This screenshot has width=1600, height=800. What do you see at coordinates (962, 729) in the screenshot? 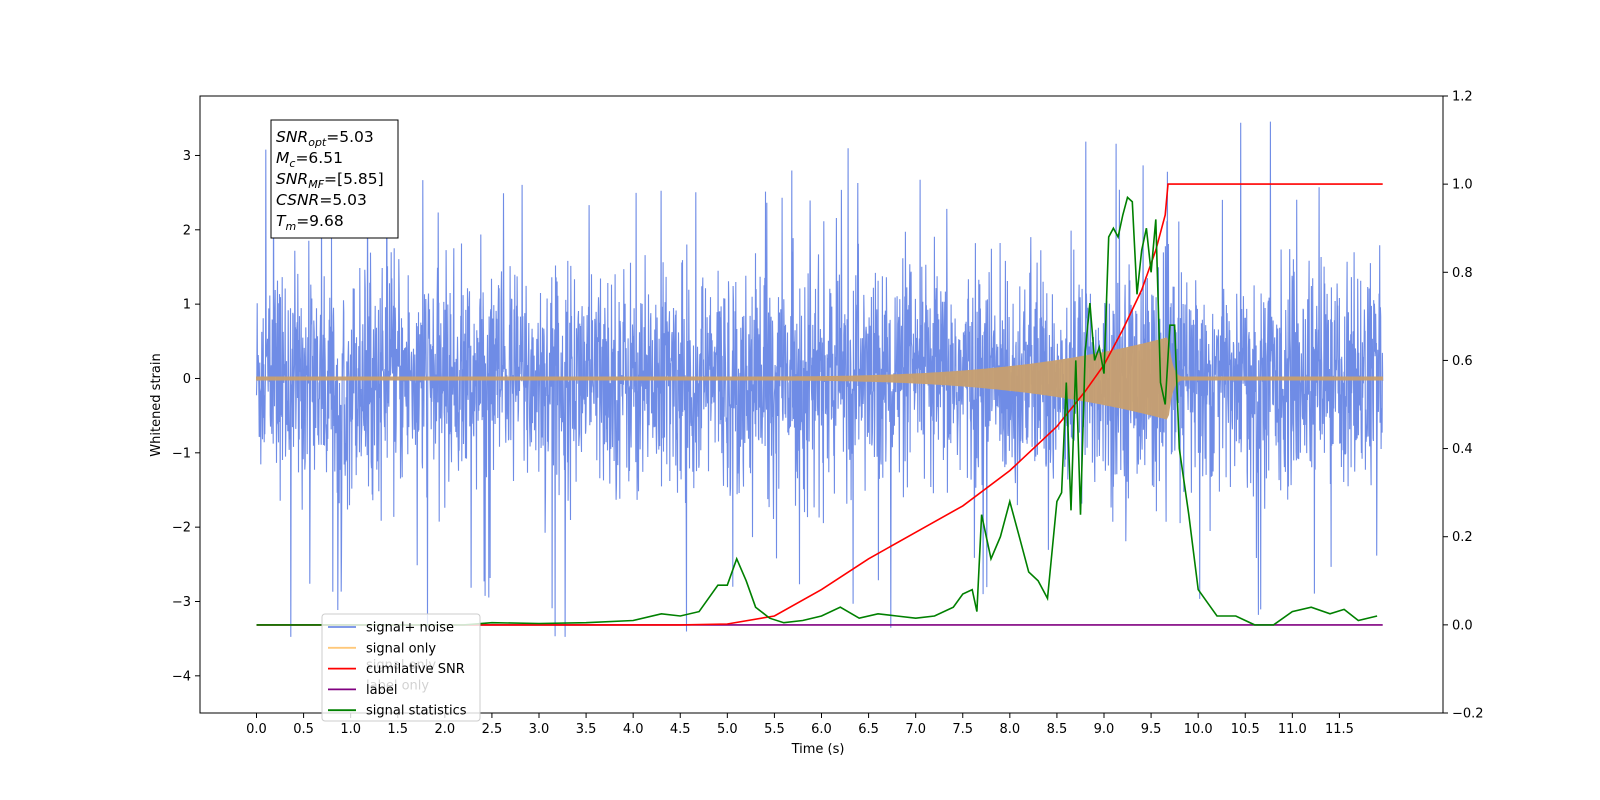
I see `x-tick-label: 7.5` at bounding box center [962, 729].